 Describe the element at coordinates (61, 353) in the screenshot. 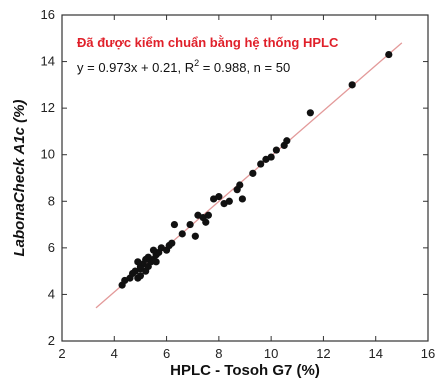

I see `x-tick-label: 2` at that location.